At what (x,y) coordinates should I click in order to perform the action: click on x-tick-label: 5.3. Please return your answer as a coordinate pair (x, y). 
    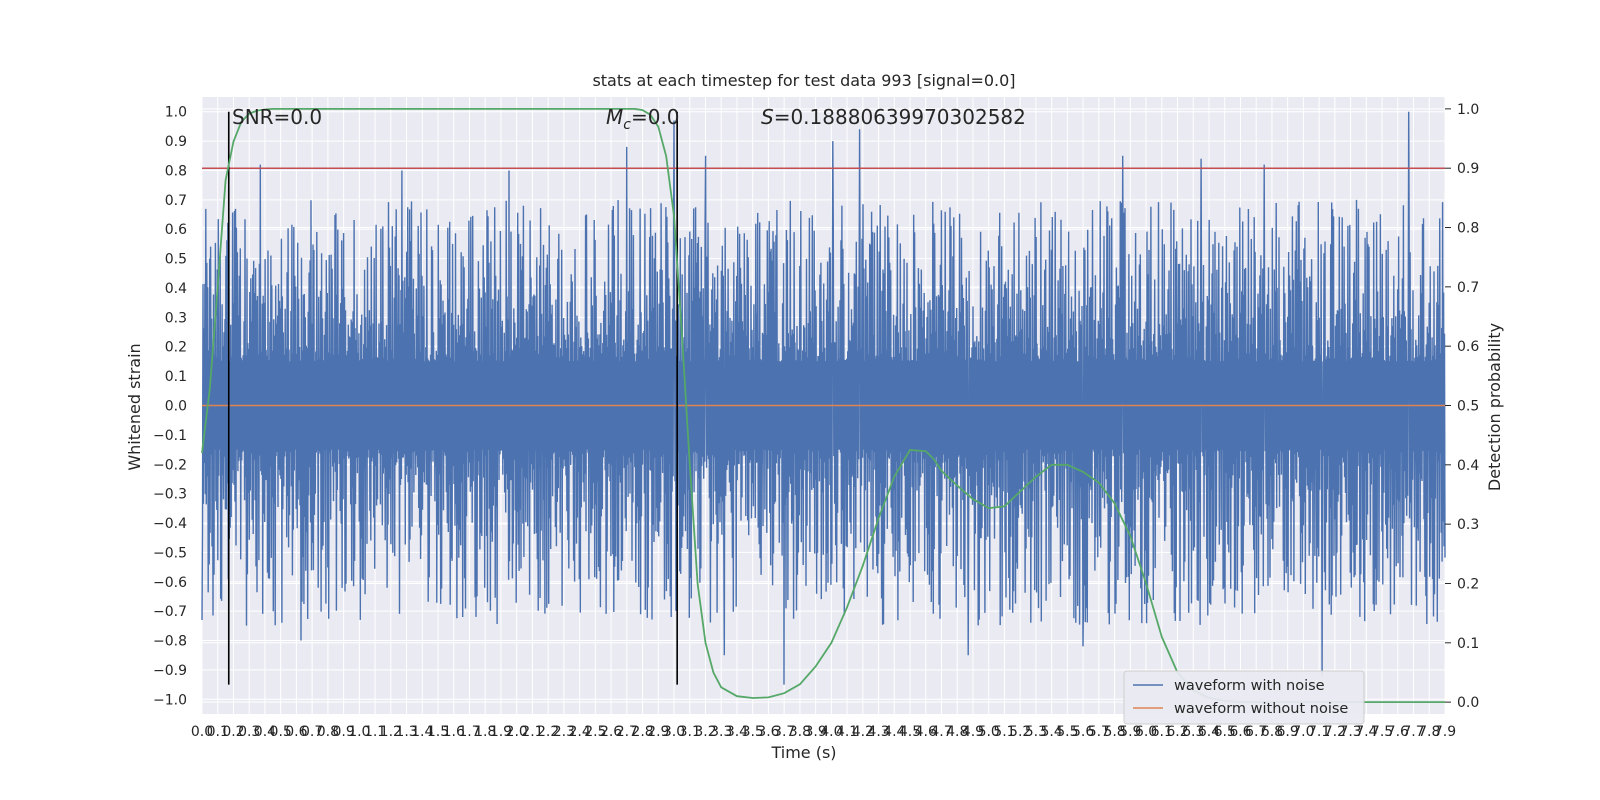
    Looking at the image, I should click on (1036, 732).